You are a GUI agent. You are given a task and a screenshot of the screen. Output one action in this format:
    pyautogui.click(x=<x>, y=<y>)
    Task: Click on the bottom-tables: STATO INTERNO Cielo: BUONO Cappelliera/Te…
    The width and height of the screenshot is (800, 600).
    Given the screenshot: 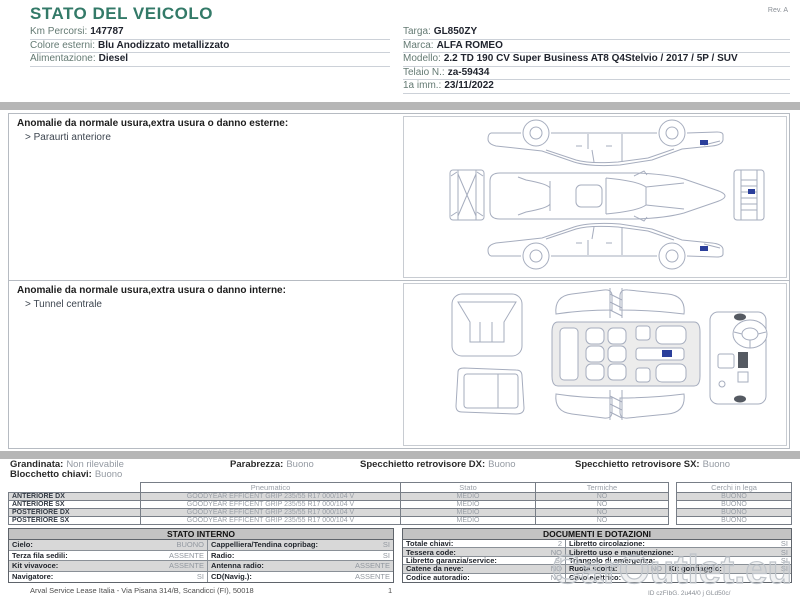 What is the action you would take?
    pyautogui.click(x=400, y=555)
    